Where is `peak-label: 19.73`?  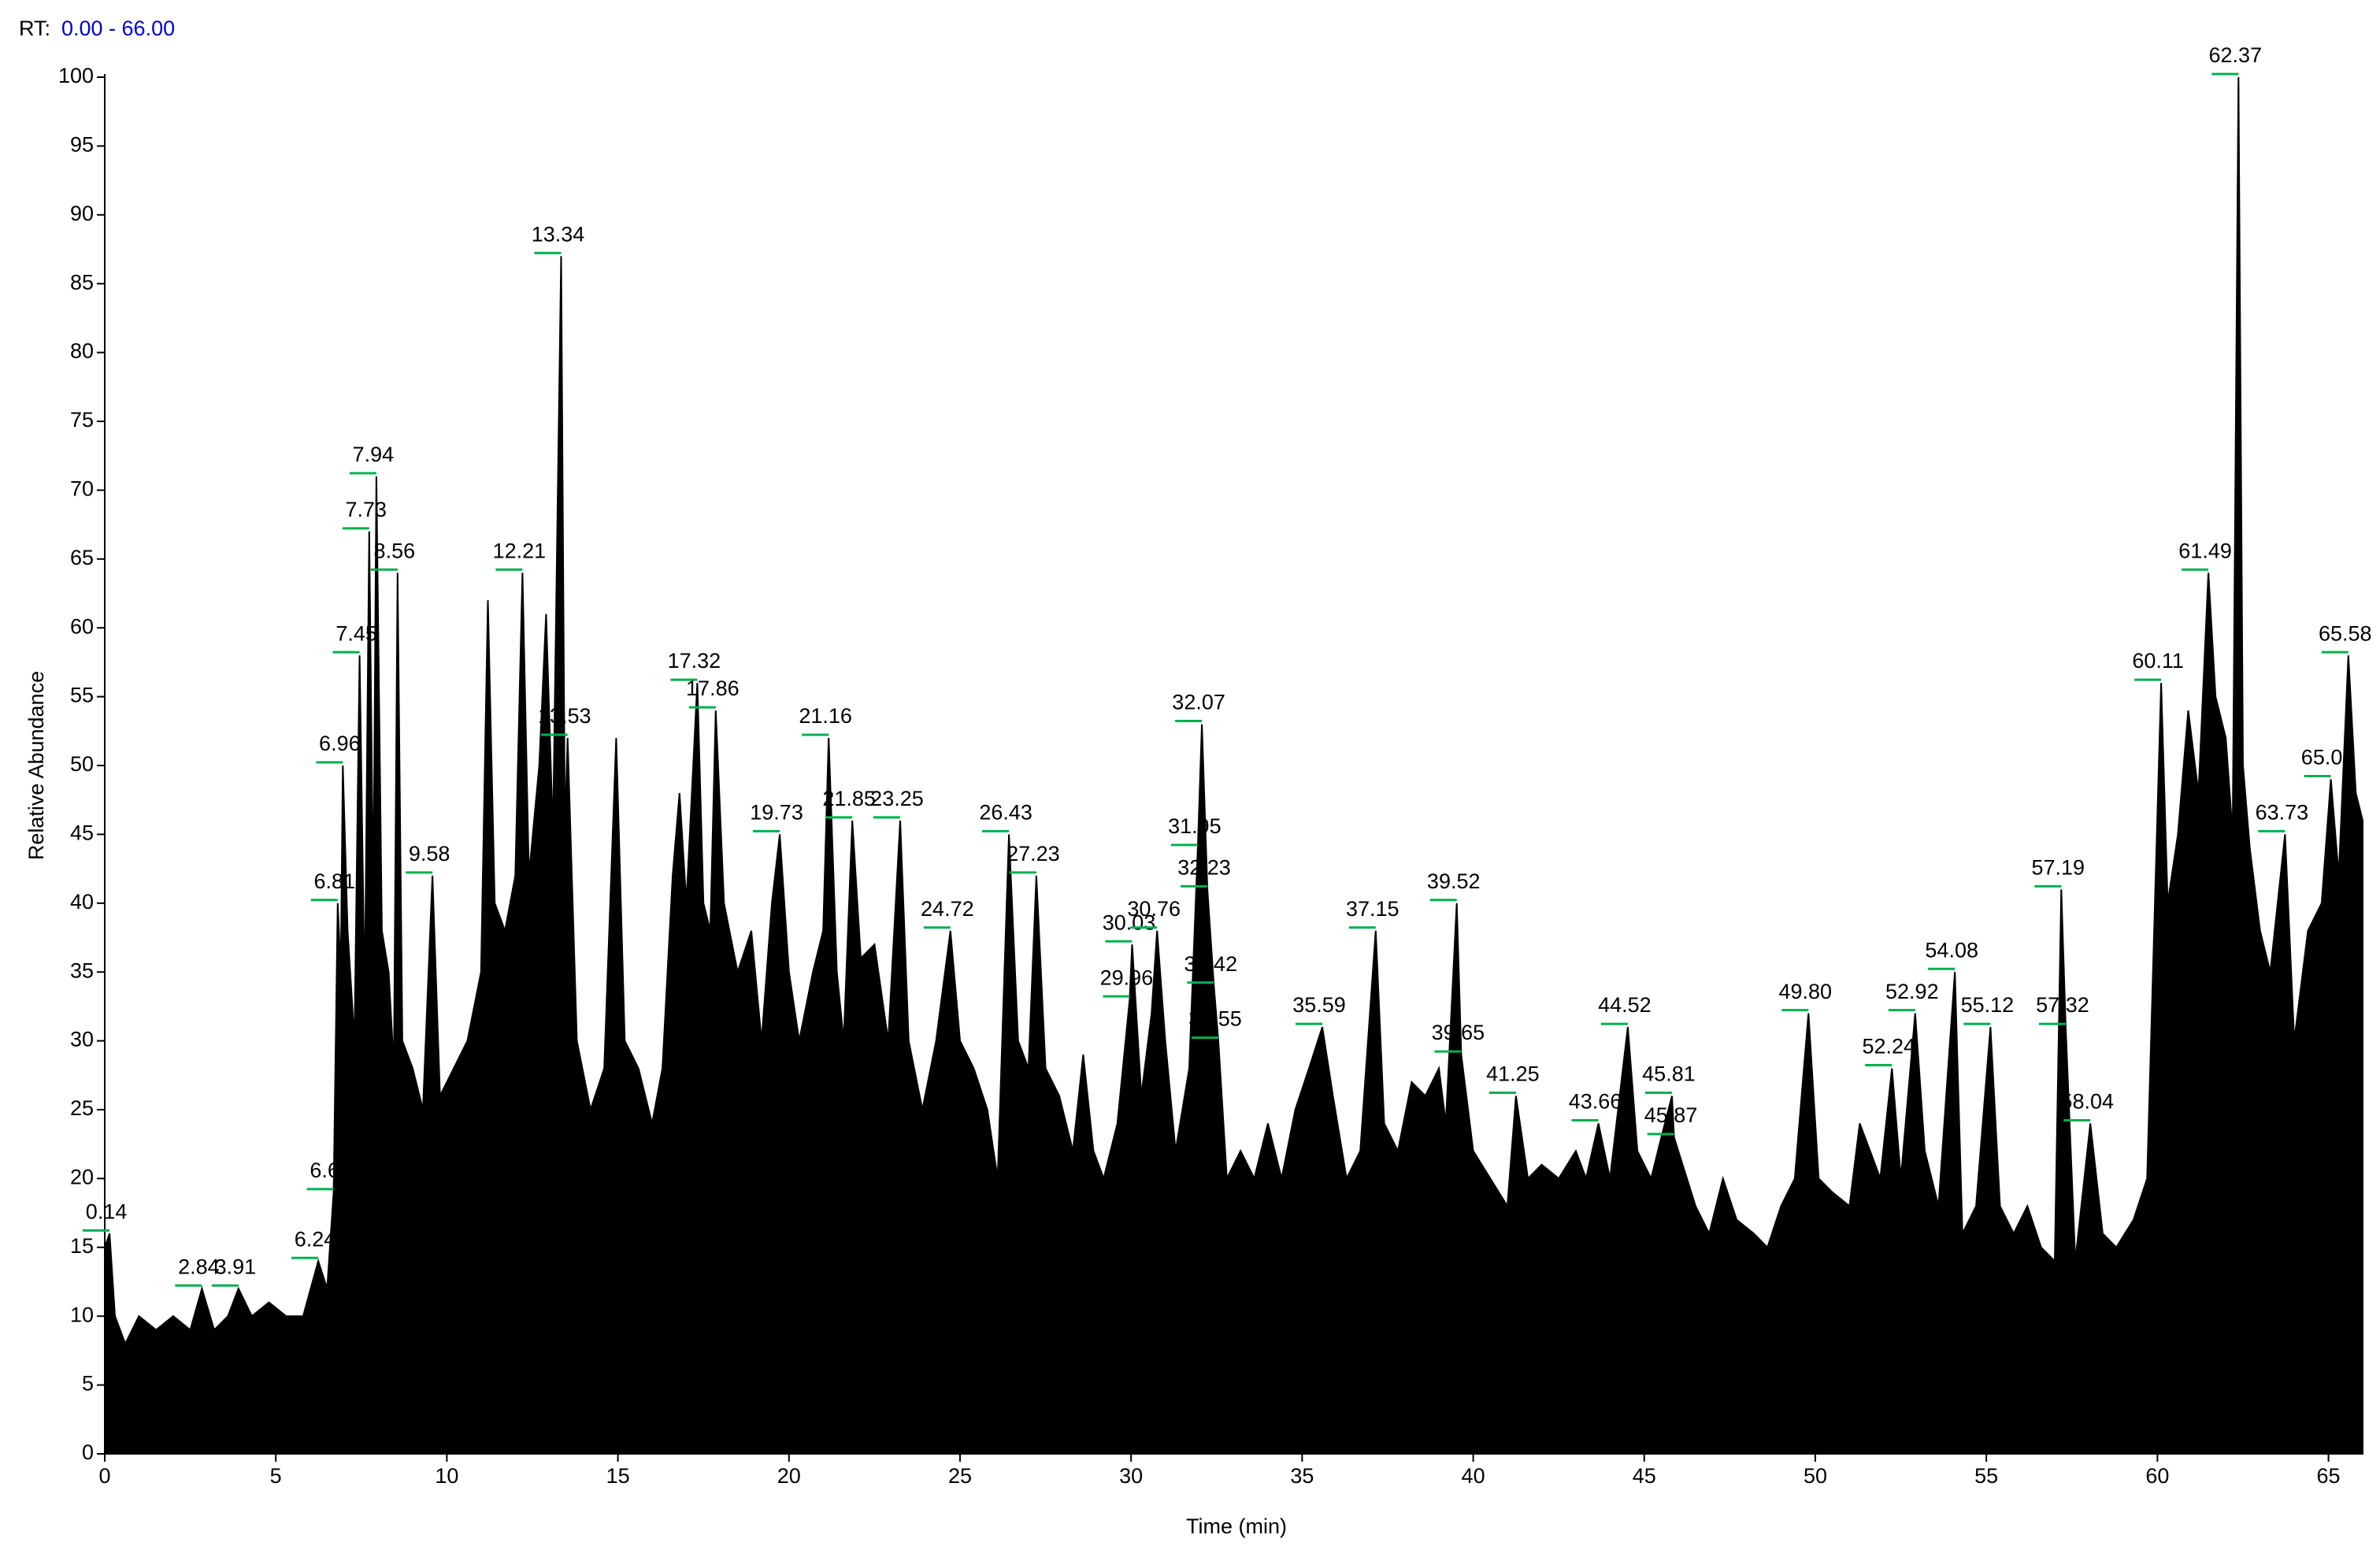
peak-label: 19.73 is located at coordinates (776, 813).